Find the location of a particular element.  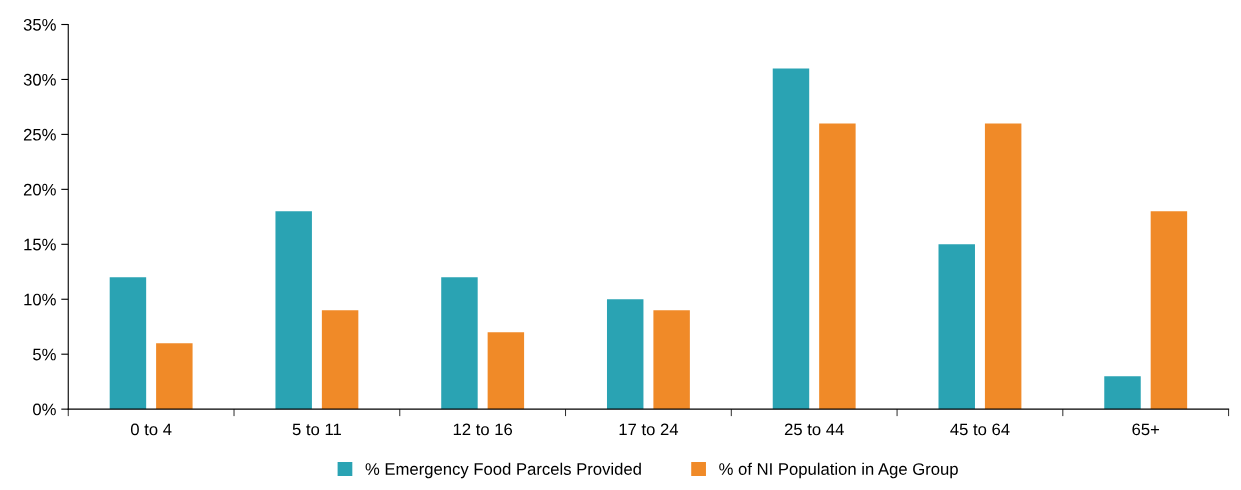

y-tick-label: 10% is located at coordinates (40, 299).